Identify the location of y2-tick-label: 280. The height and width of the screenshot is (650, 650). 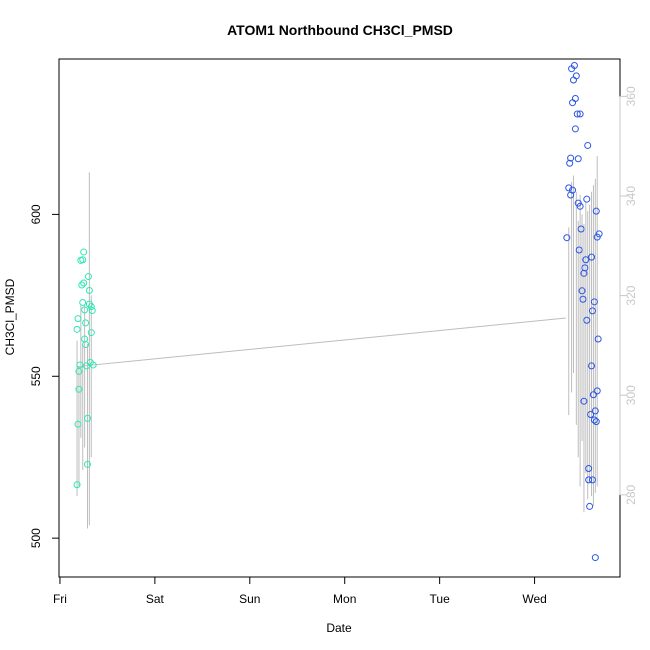
(631, 494).